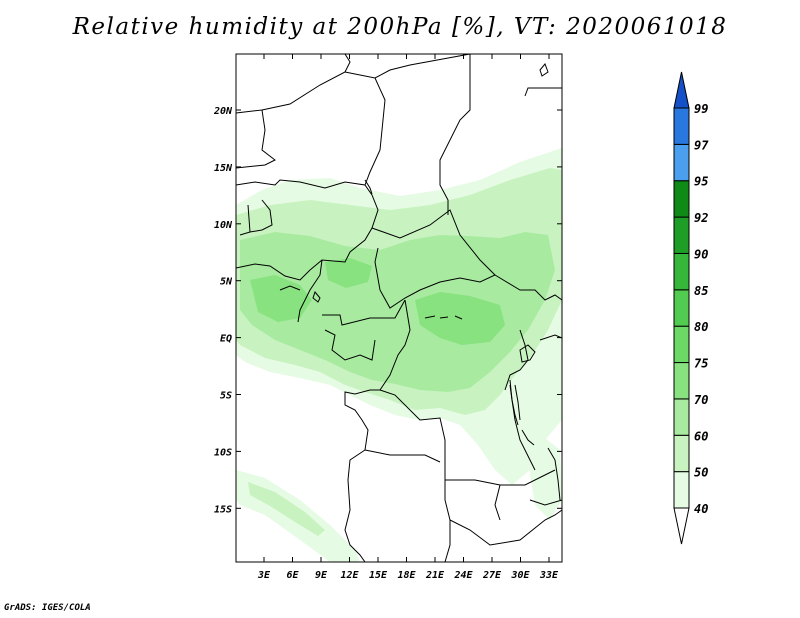 This screenshot has width=800, height=618. What do you see at coordinates (292, 575) in the screenshot?
I see `lon-label: 6E` at bounding box center [292, 575].